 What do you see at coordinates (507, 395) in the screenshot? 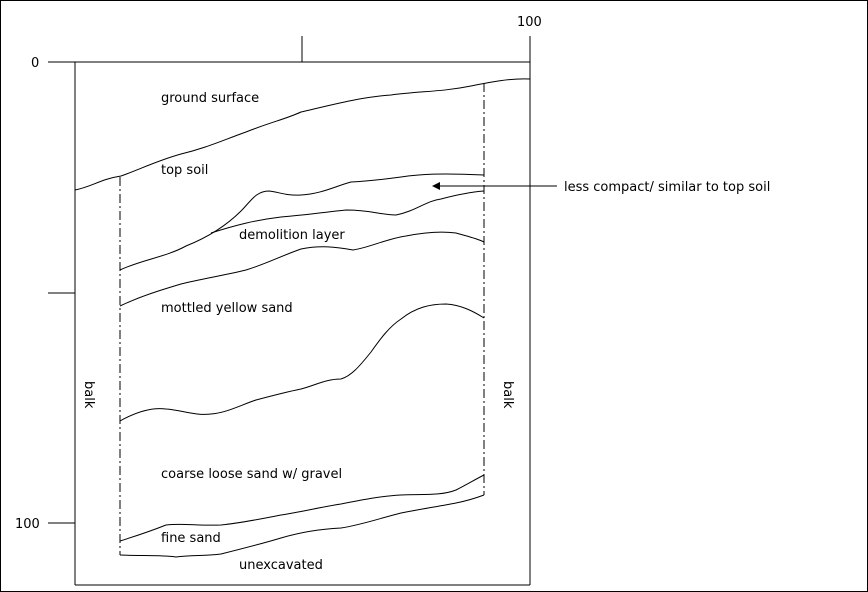
I see `balk-label-right: balk` at bounding box center [507, 395].